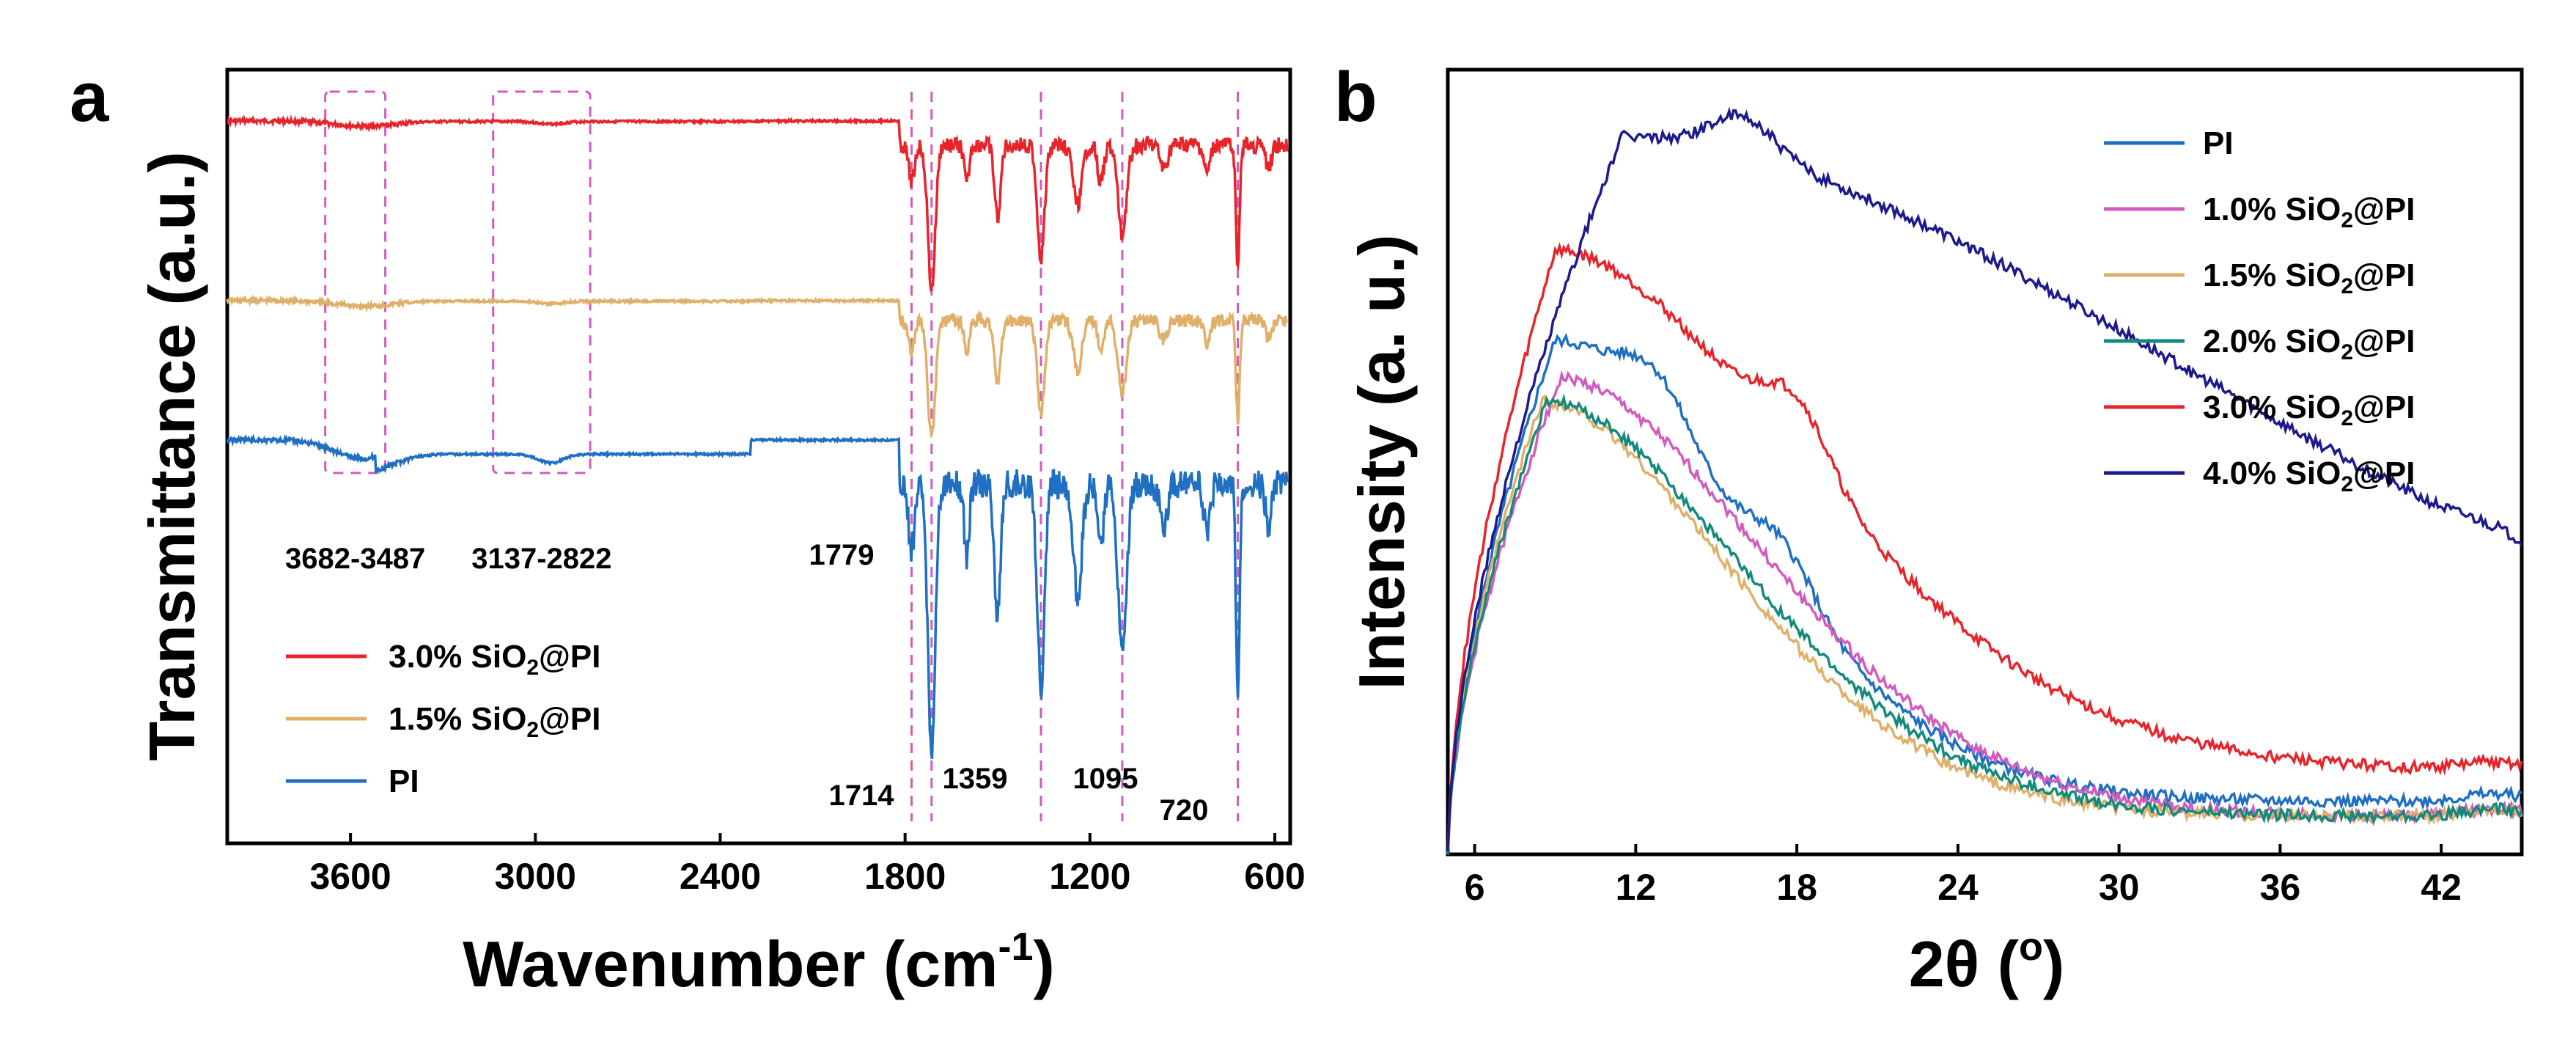  What do you see at coordinates (862, 796) in the screenshot?
I see `panel-a-peak-label: 1714` at bounding box center [862, 796].